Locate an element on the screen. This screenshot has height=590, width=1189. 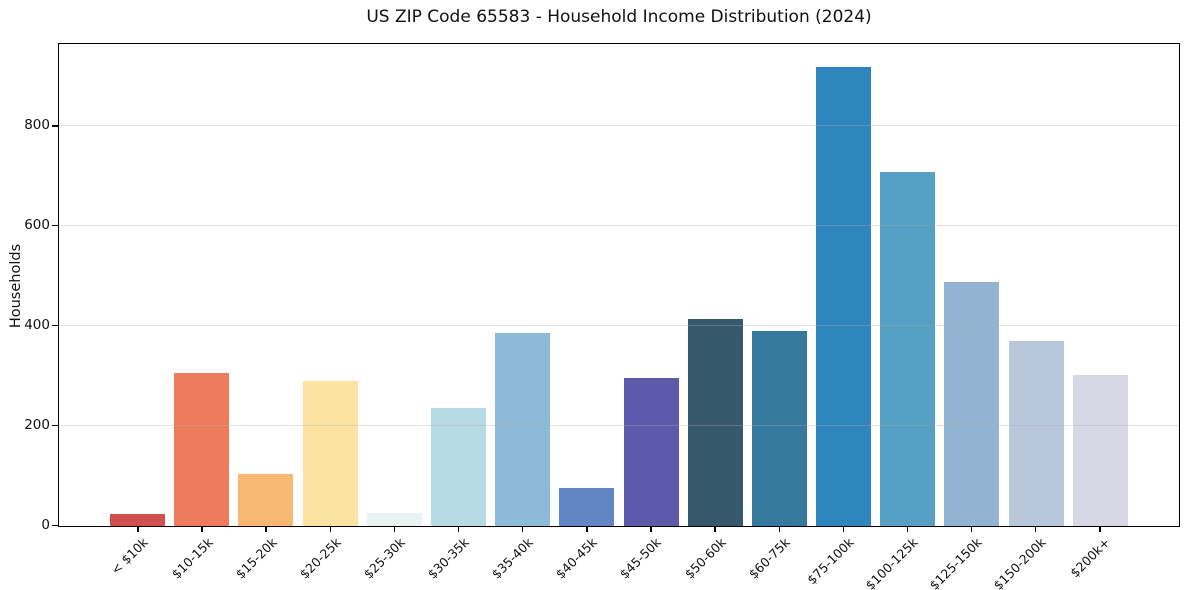
y-tick-label: 200 is located at coordinates (37, 425).